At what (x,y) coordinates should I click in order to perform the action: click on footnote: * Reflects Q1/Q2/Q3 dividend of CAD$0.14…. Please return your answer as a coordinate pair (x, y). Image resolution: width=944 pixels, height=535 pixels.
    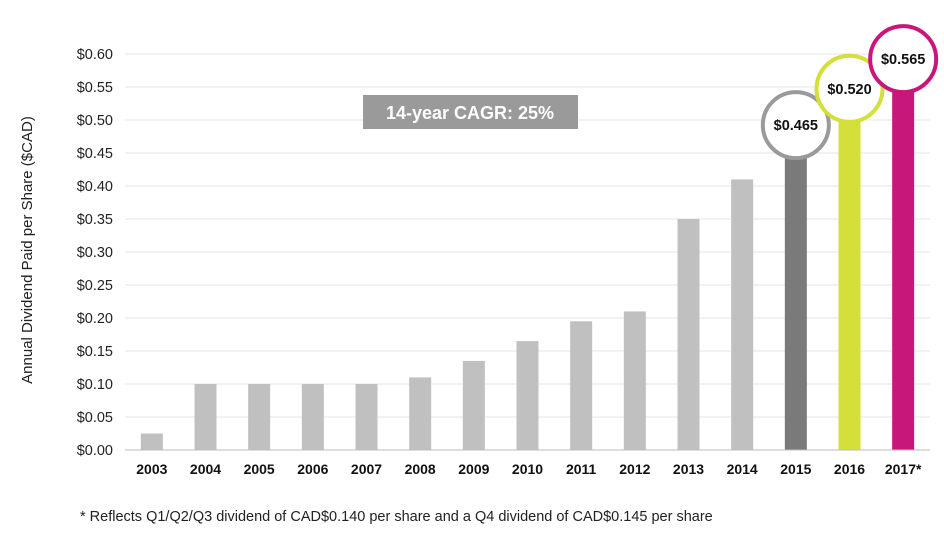
    Looking at the image, I should click on (396, 517).